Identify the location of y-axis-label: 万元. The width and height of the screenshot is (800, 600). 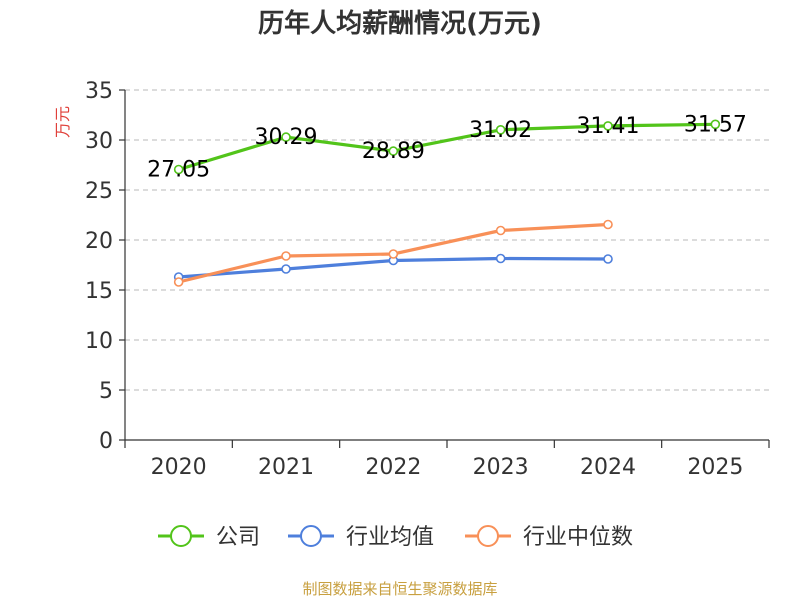
(62, 122).